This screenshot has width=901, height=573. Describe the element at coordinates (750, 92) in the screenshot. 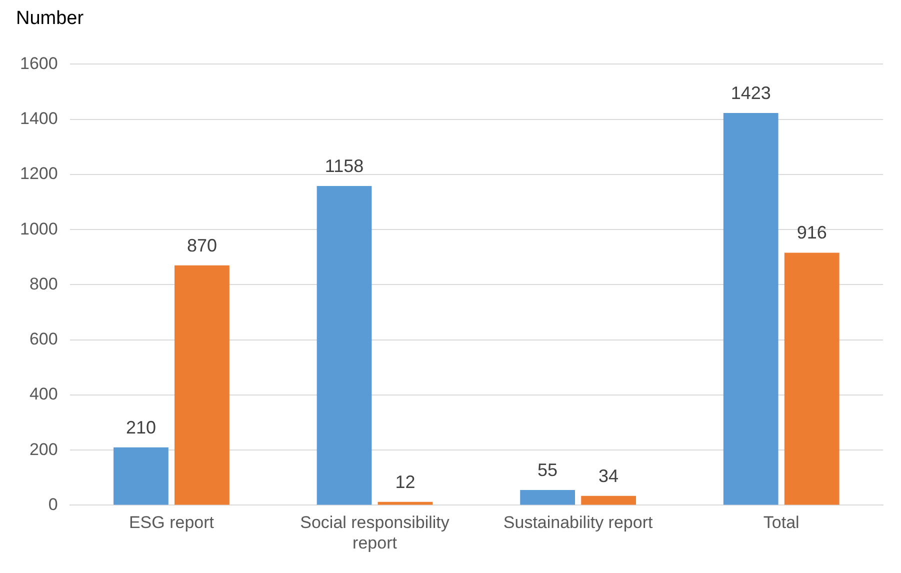

I see `data-label: 1423` at that location.